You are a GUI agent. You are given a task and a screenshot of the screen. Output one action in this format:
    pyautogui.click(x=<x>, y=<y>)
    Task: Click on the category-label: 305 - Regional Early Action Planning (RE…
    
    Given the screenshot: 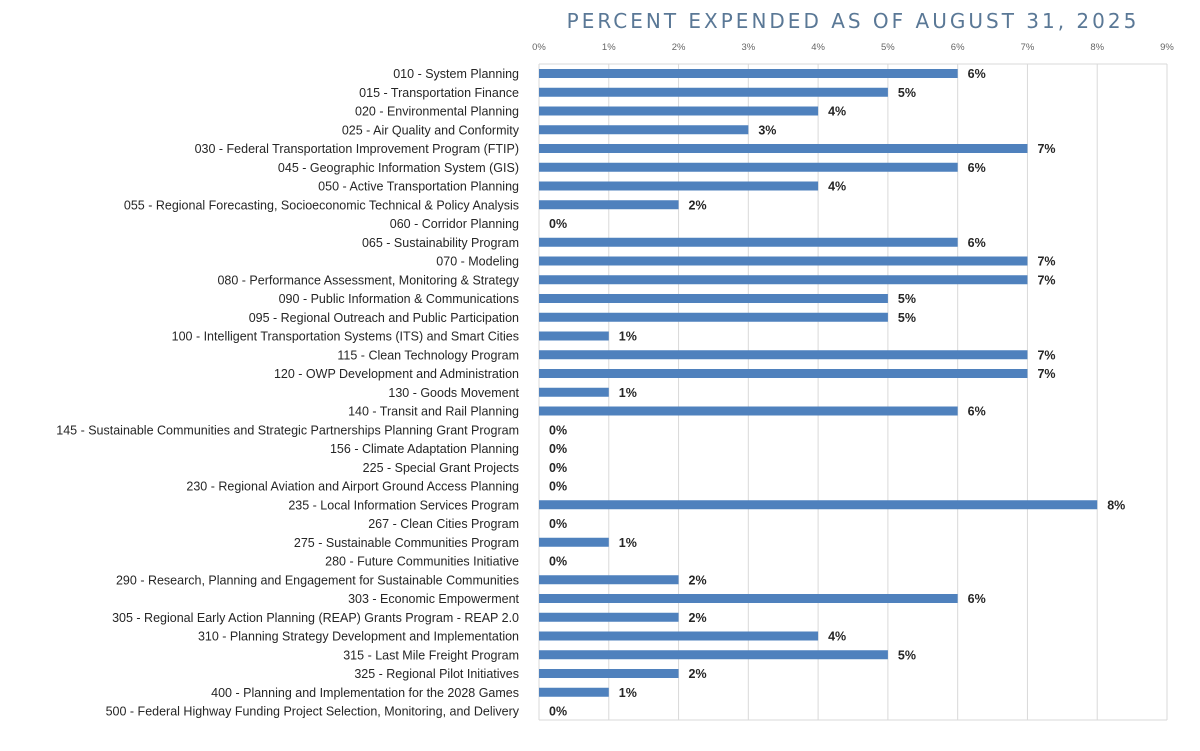 What is the action you would take?
    pyautogui.click(x=315, y=618)
    